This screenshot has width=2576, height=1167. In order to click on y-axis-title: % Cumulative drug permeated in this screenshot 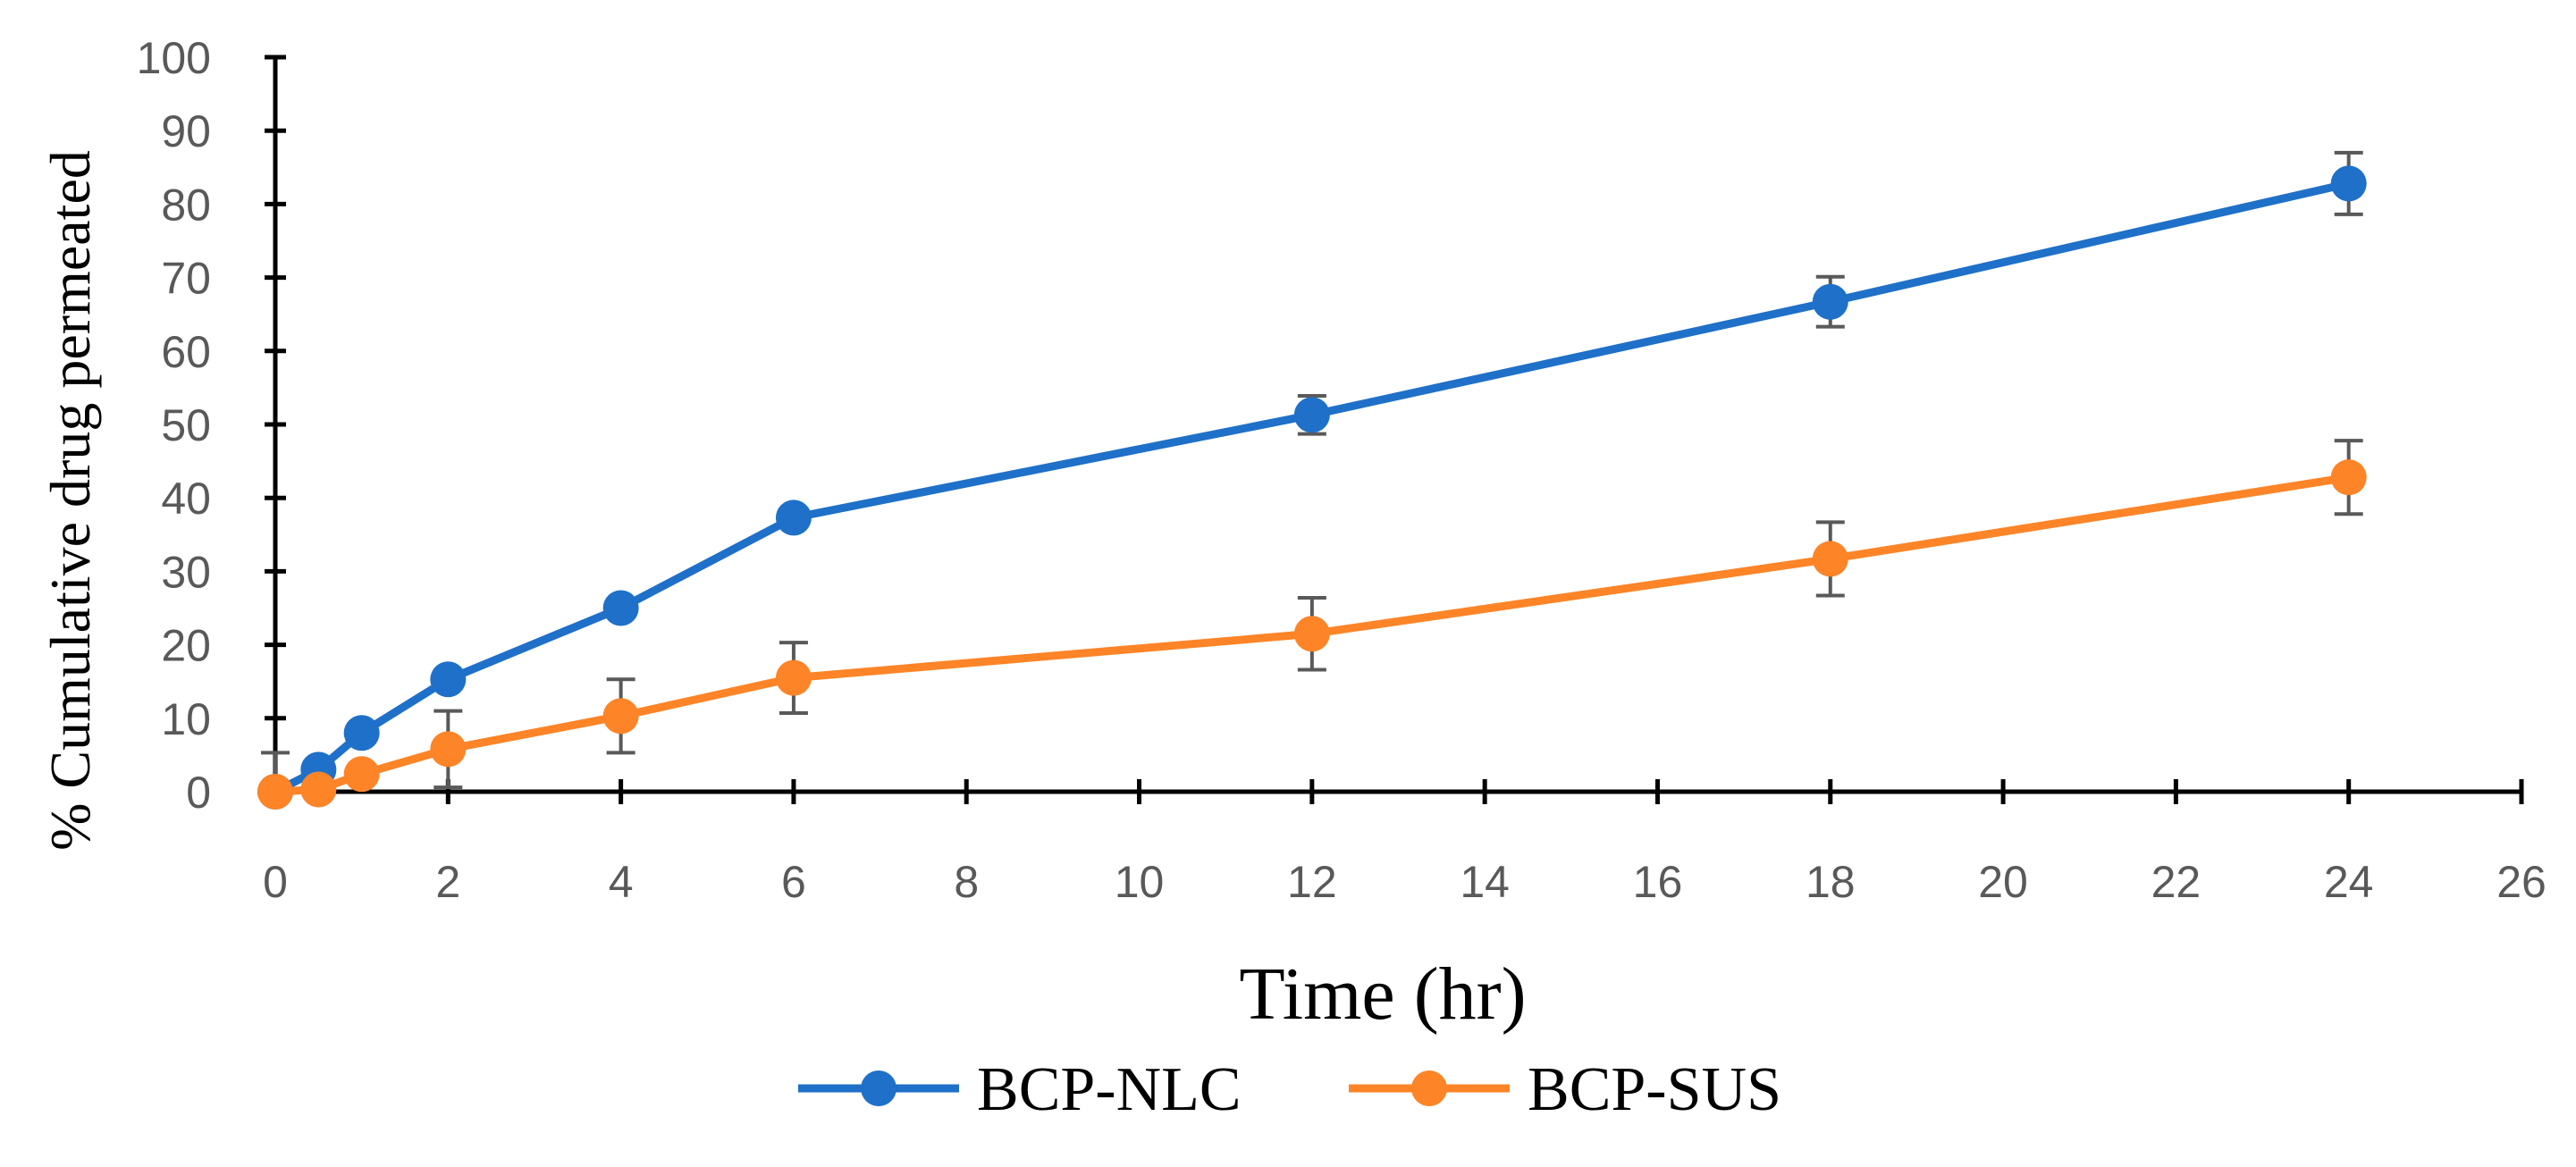, I will do `click(70, 501)`.